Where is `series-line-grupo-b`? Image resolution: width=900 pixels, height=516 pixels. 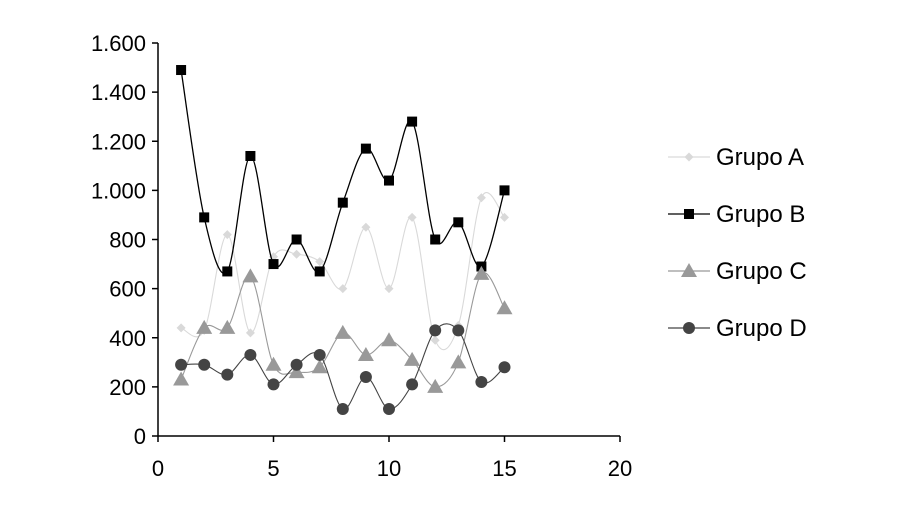
series-line-grupo-b is located at coordinates (343, 172).